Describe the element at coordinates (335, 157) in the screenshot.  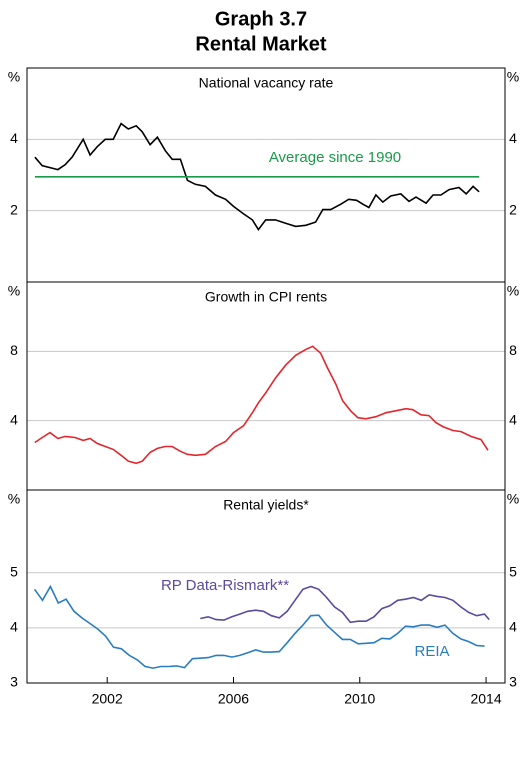
I see `series-label: Average since 1990` at that location.